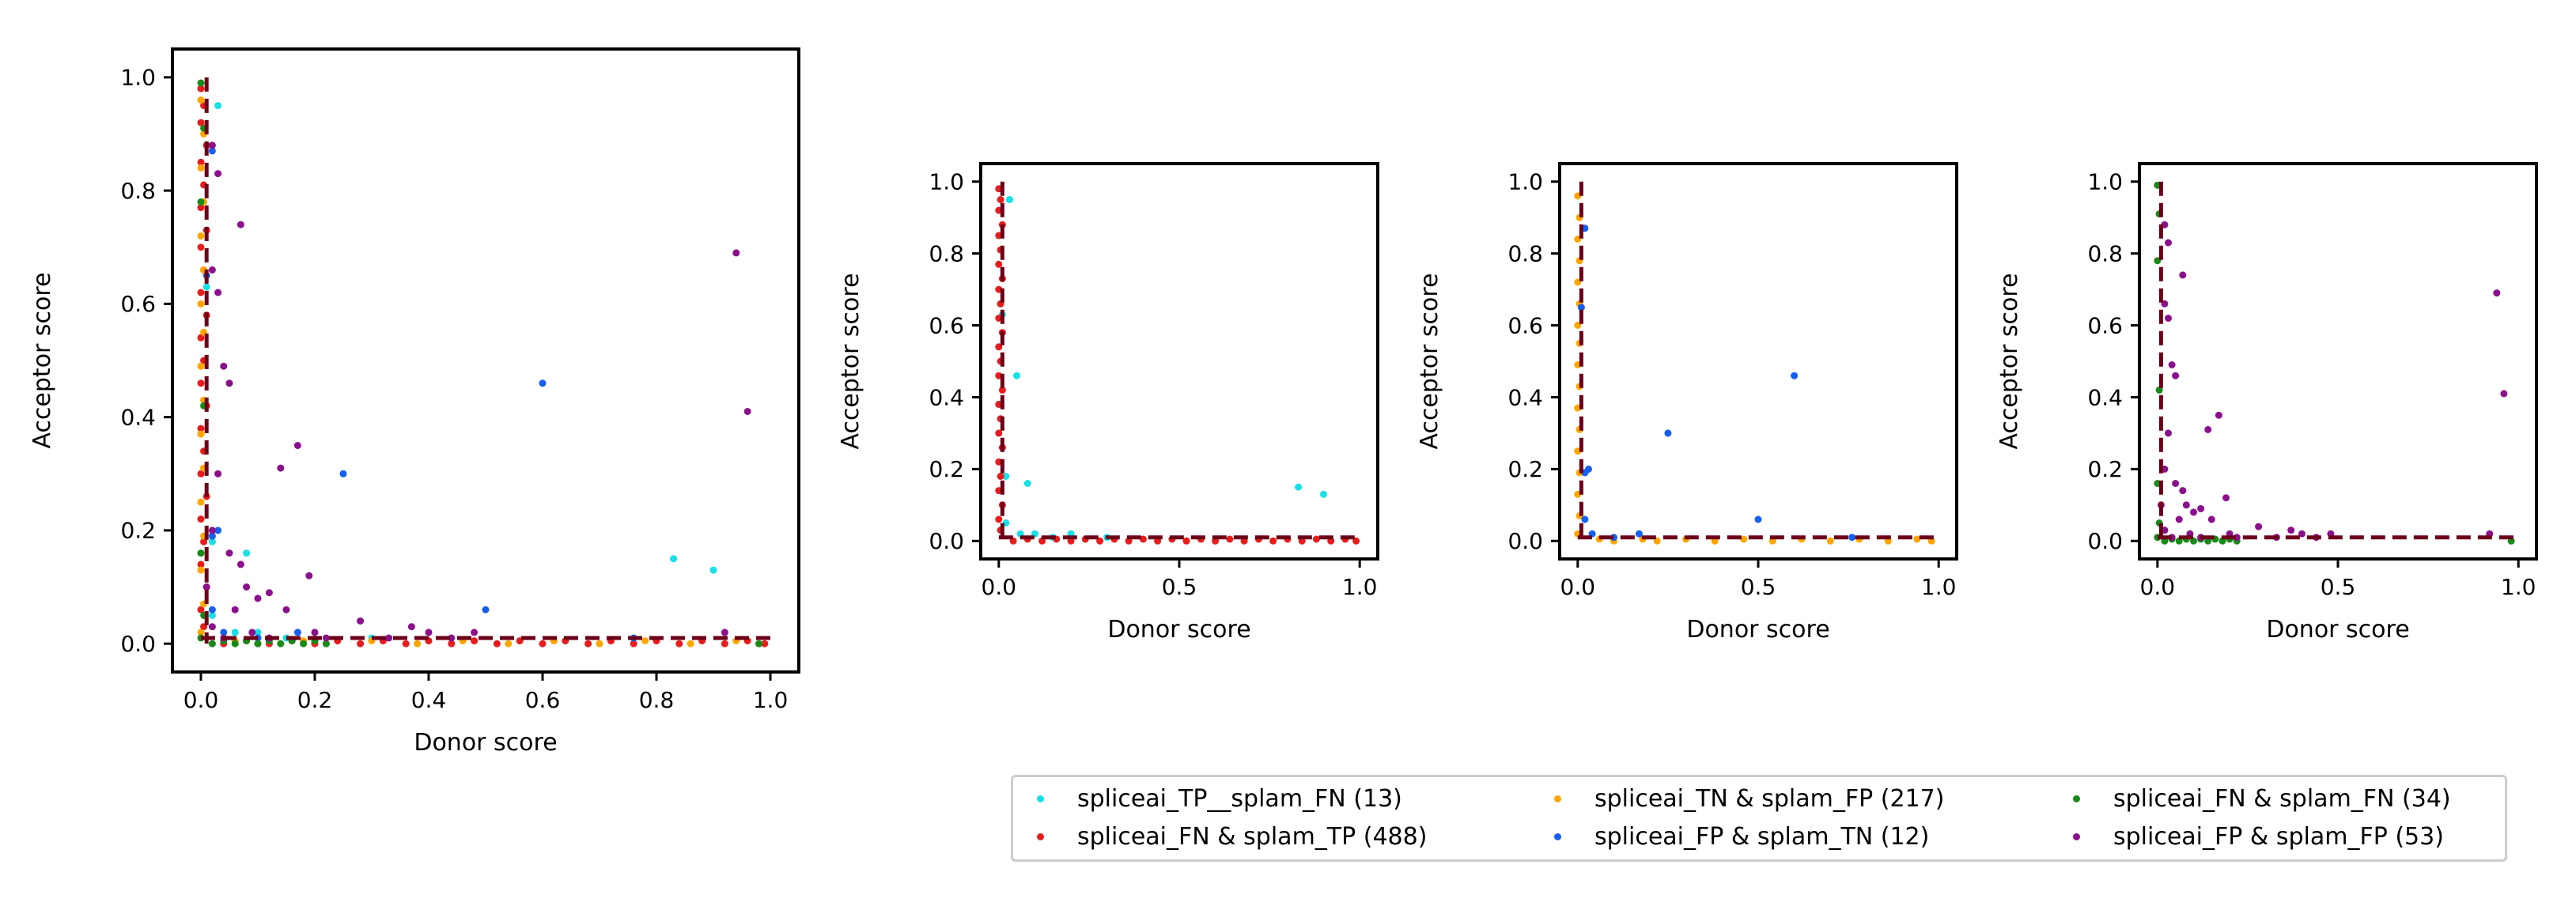 The width and height of the screenshot is (2576, 906). I want to click on x-tick-label: 1.0, so click(1939, 587).